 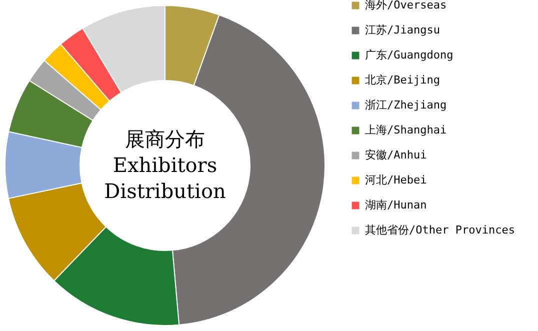 I want to click on legend-label: 上海/Shanghai, so click(x=406, y=130).